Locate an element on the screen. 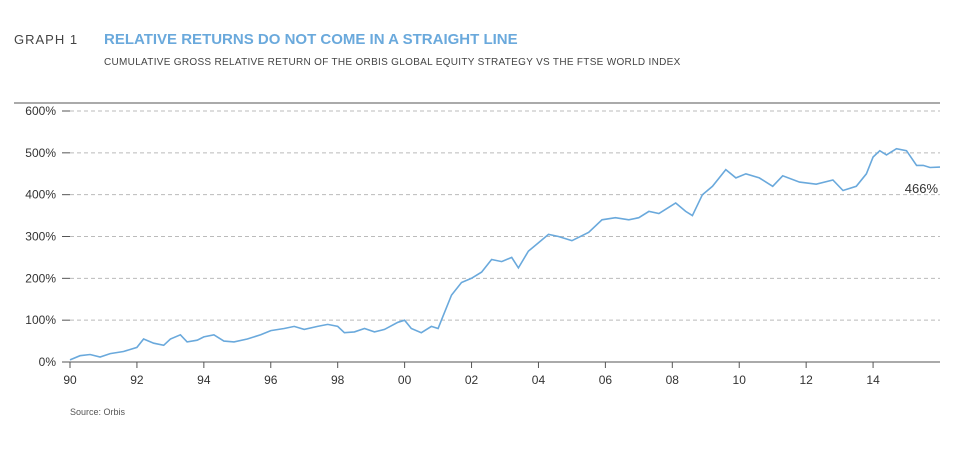 The height and width of the screenshot is (466, 960). end-label: 466% is located at coordinates (922, 188).